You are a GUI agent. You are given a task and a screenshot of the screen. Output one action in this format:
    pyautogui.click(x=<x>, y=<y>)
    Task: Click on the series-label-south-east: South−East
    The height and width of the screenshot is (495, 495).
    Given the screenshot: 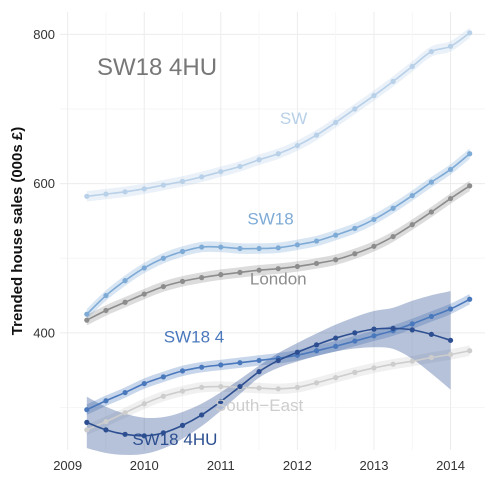 What is the action you would take?
    pyautogui.click(x=259, y=405)
    